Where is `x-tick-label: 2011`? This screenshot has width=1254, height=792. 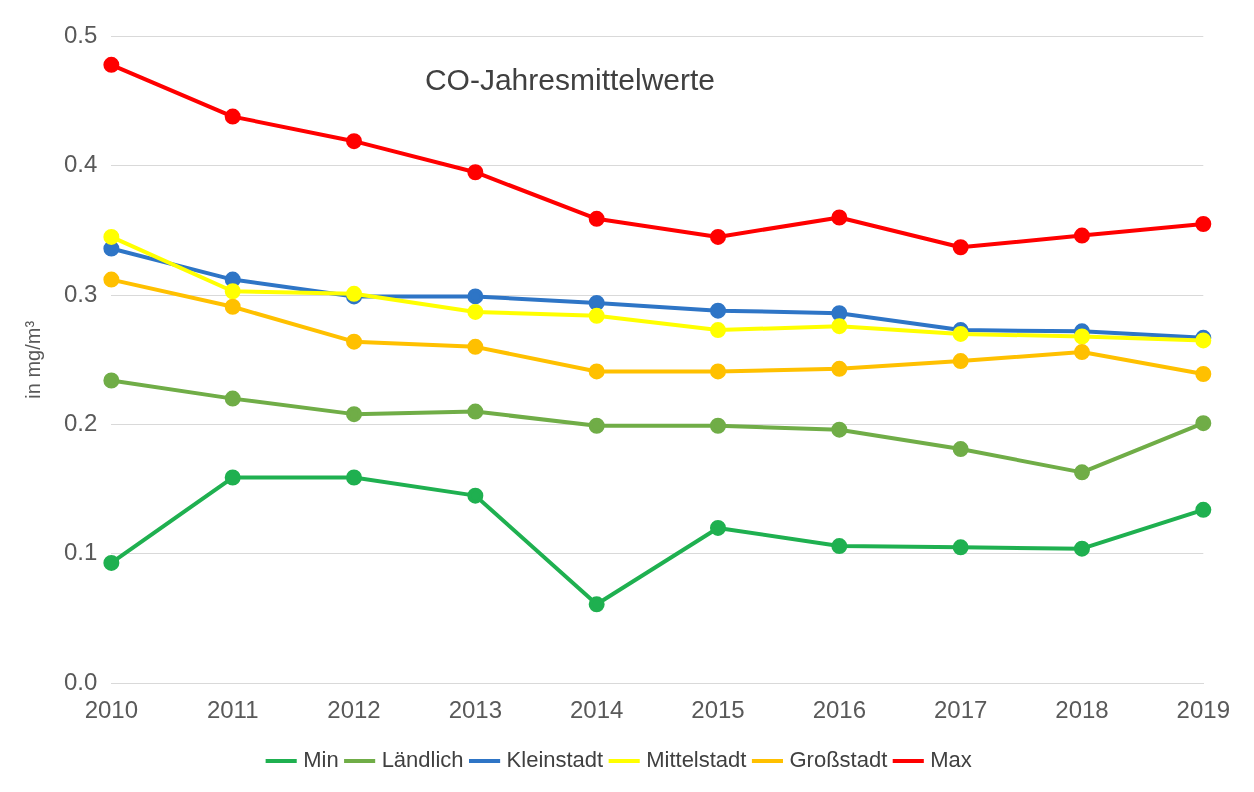
x-tick-label: 2011 is located at coordinates (232, 710).